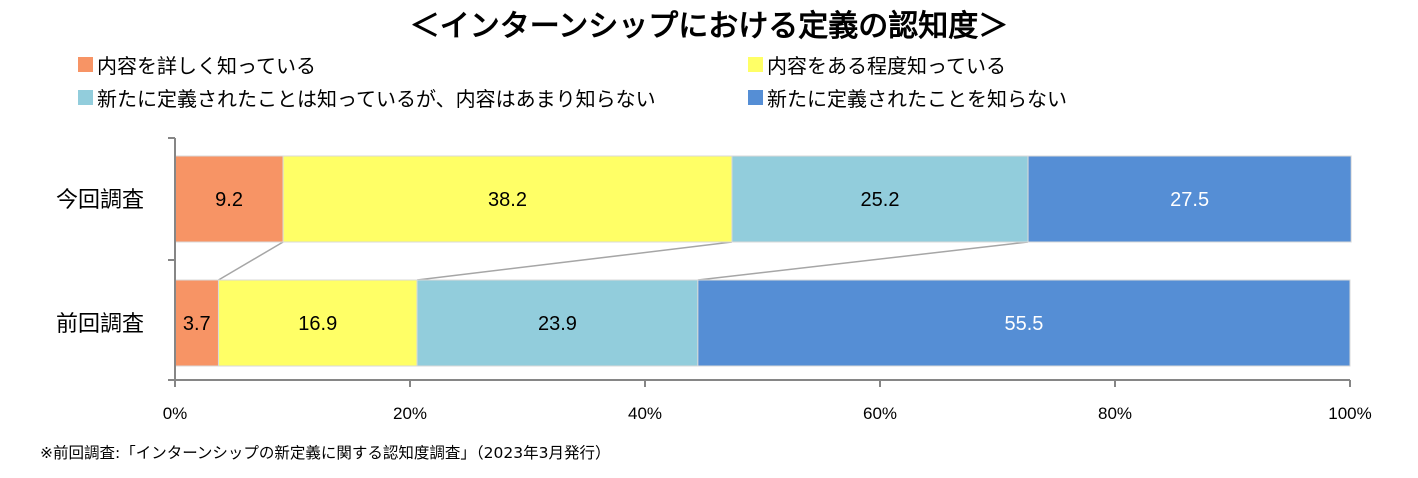 This screenshot has width=1418, height=478. What do you see at coordinates (100, 324) in the screenshot?
I see `category-label: 前回調査` at bounding box center [100, 324].